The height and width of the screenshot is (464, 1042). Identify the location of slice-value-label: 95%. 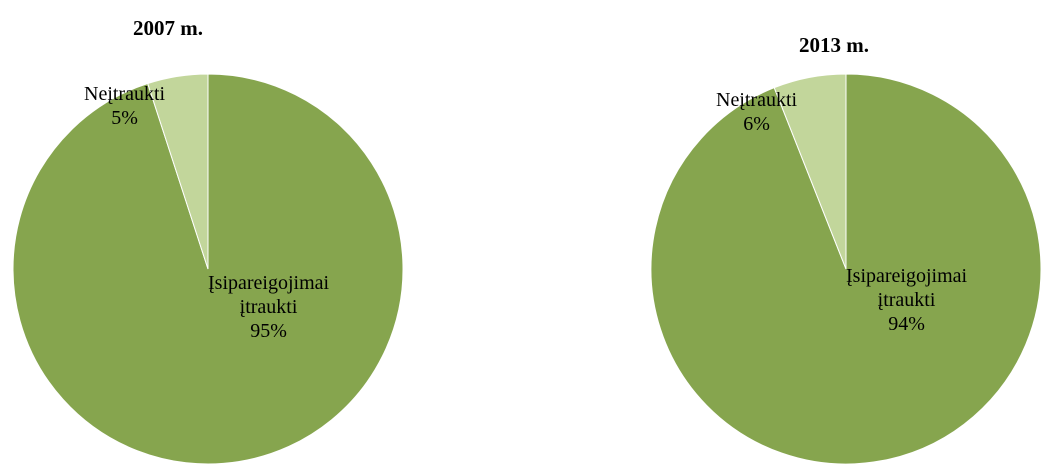
(268, 331).